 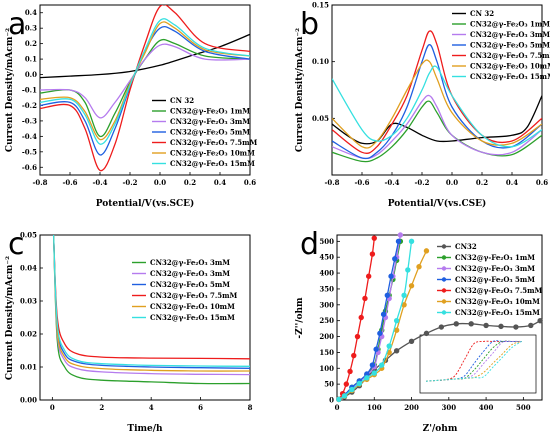 What do you see at coordinates (16, 244) in the screenshot?
I see `panel-letter-c: c` at bounding box center [16, 244].